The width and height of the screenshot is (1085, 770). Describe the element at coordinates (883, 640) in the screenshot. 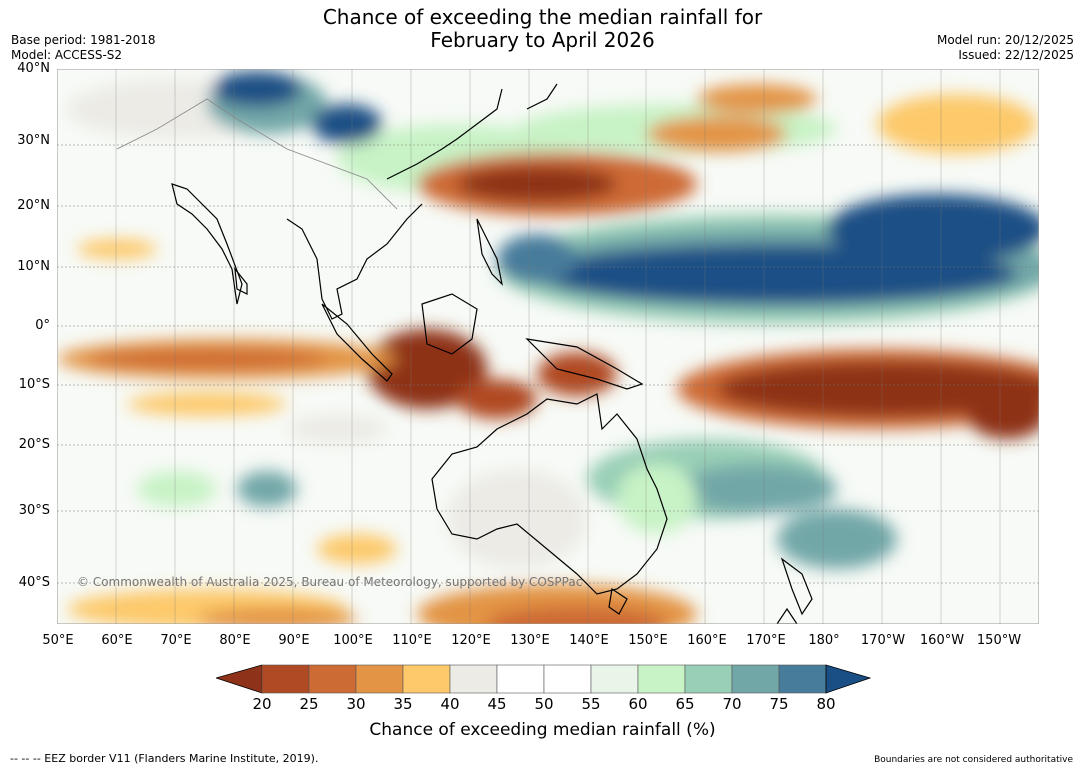

I see `lon-label: 170°W` at that location.